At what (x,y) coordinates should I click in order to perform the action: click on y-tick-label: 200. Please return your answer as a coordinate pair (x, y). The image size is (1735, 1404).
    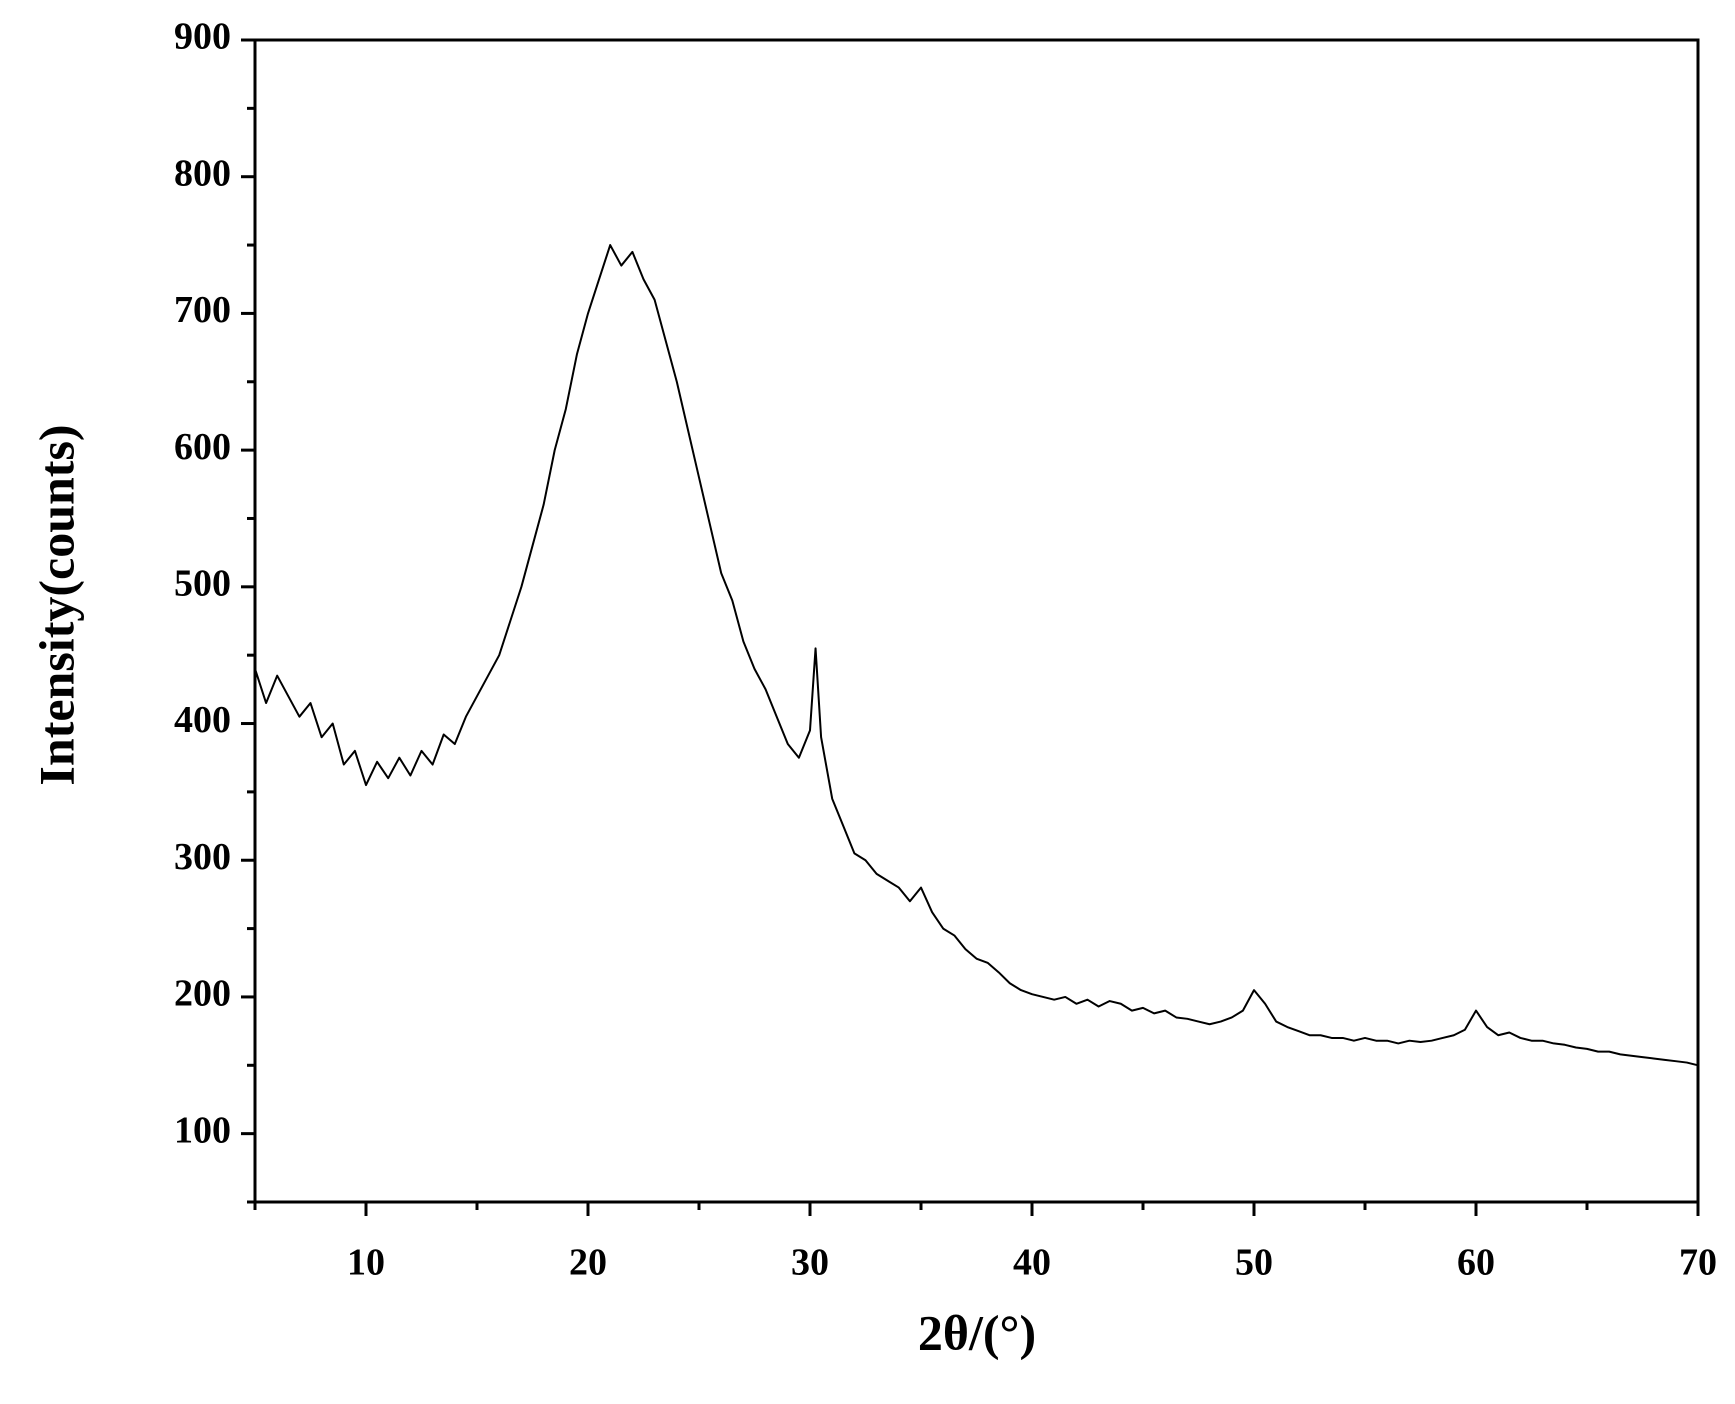
    Looking at the image, I should click on (202, 994).